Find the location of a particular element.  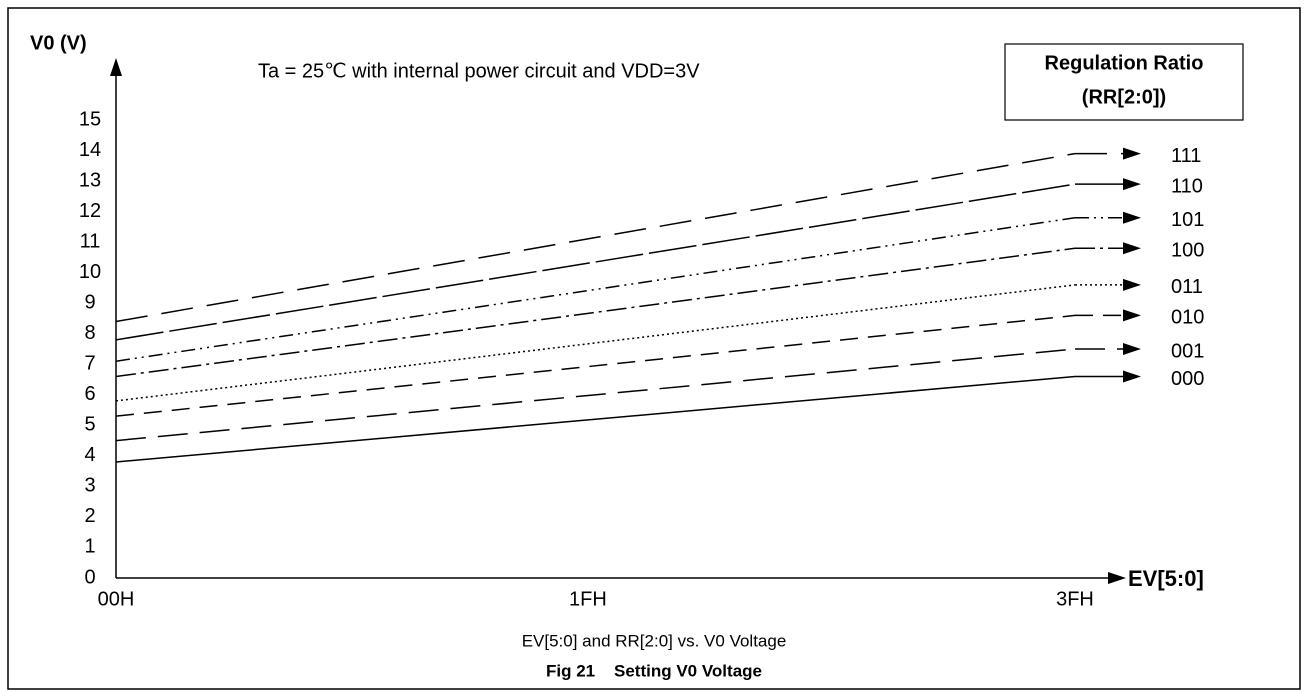

x-axis-label: EV[5:0] is located at coordinates (1166, 578).